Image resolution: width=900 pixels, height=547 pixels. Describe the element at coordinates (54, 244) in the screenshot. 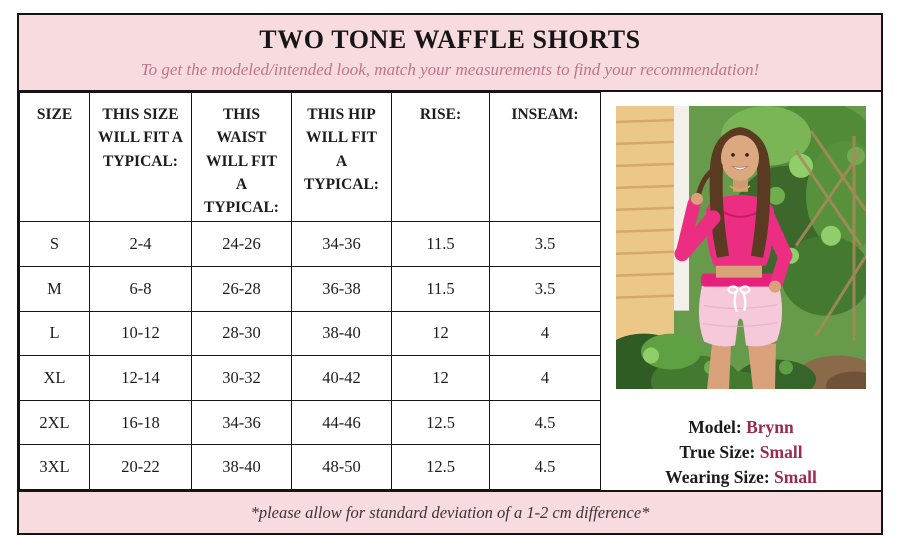

I see `size-cell: S` at that location.